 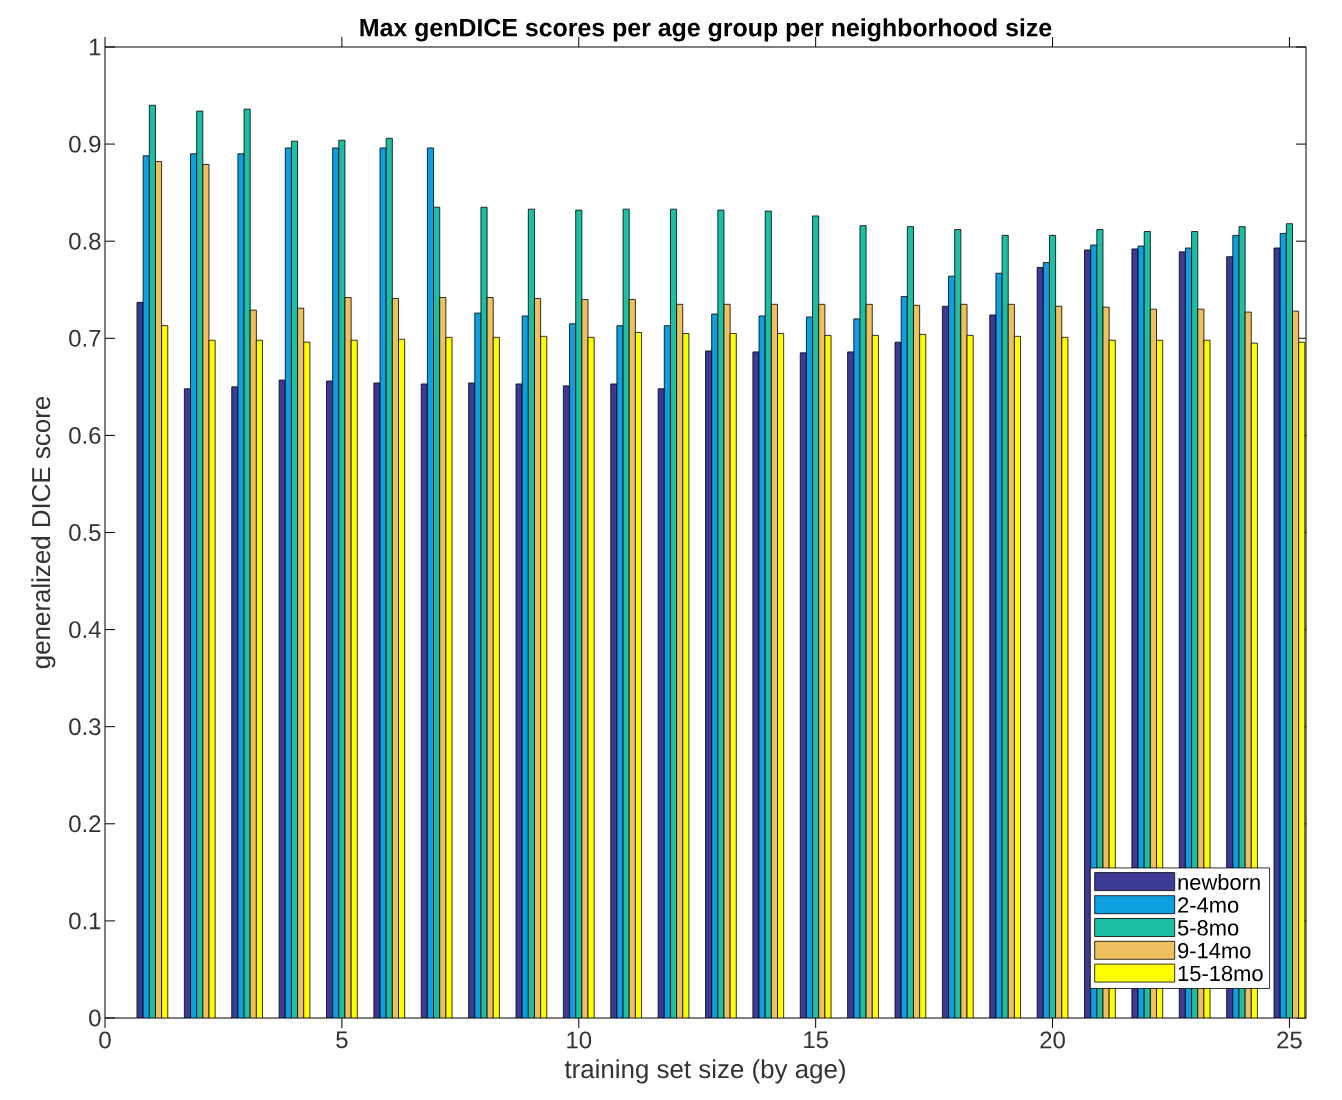 What do you see at coordinates (1219, 882) in the screenshot?
I see `legend-label: newborn` at bounding box center [1219, 882].